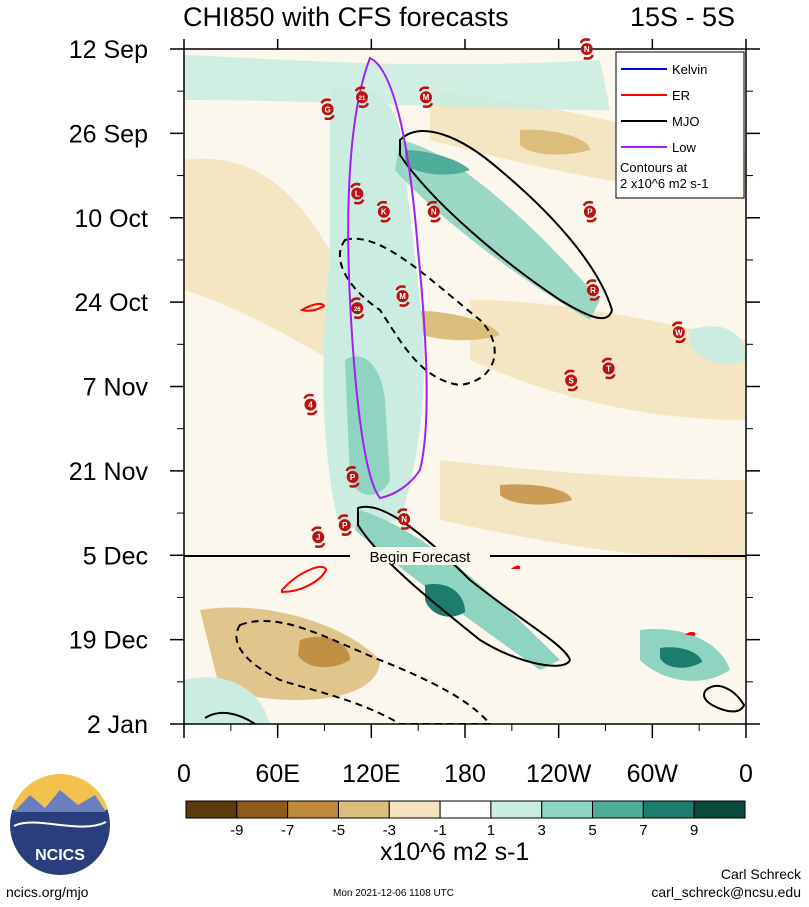 Image resolution: width=809 pixels, height=907 pixels. Describe the element at coordinates (117, 725) in the screenshot. I see `y-tick-label: 2 Jan` at that location.